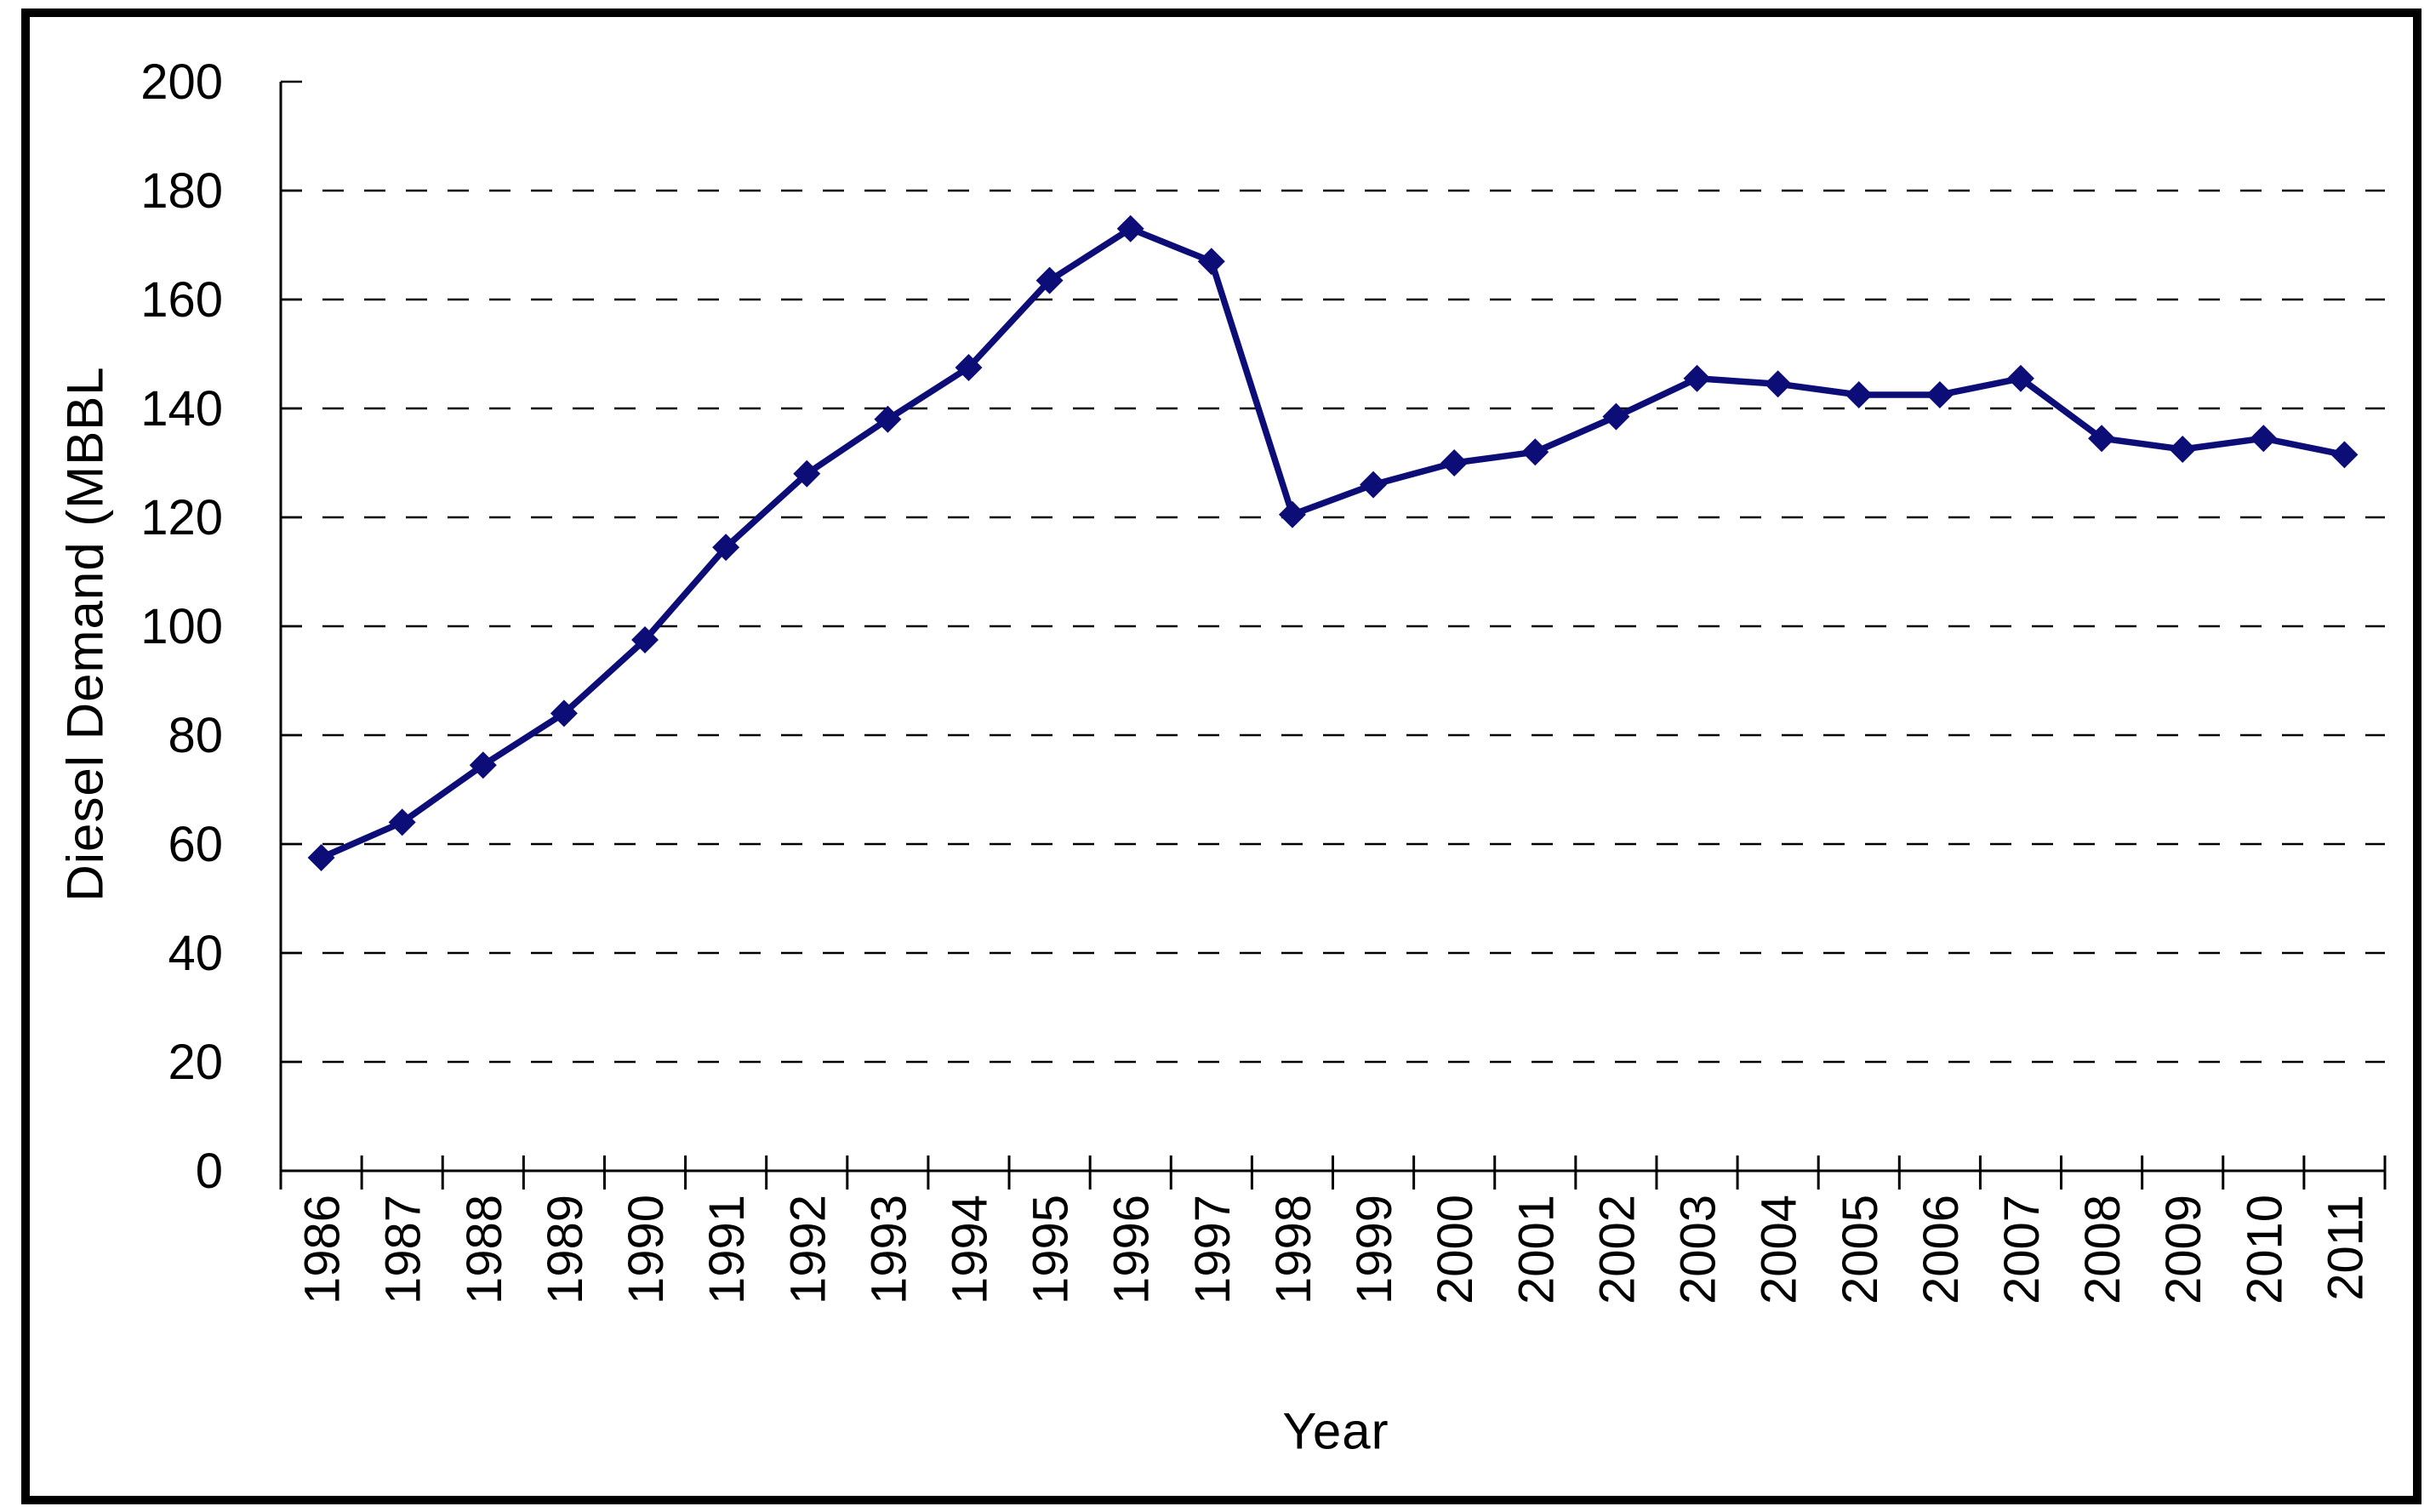 The height and width of the screenshot is (1512, 2430). I want to click on x-tick-label-2003: 2003, so click(1699, 1249).